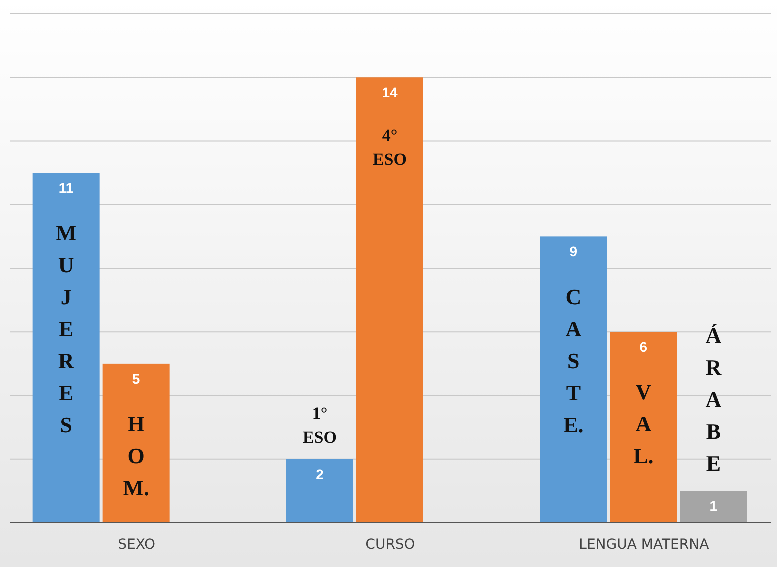 The image size is (777, 567). What do you see at coordinates (644, 424) in the screenshot?
I see `annotation: VAL.` at bounding box center [644, 424].